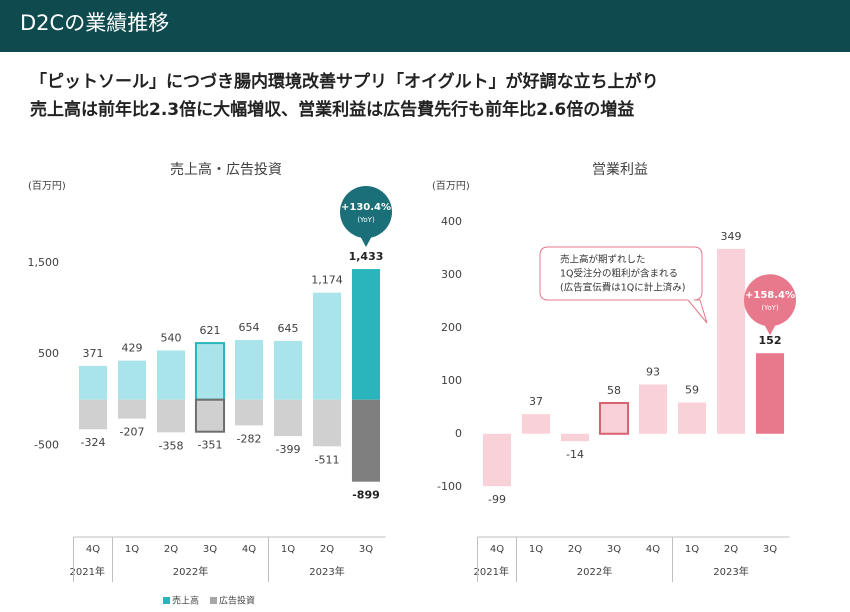 This screenshot has width=850, height=612. What do you see at coordinates (536, 401) in the screenshot?
I see `data-label: 37` at bounding box center [536, 401].